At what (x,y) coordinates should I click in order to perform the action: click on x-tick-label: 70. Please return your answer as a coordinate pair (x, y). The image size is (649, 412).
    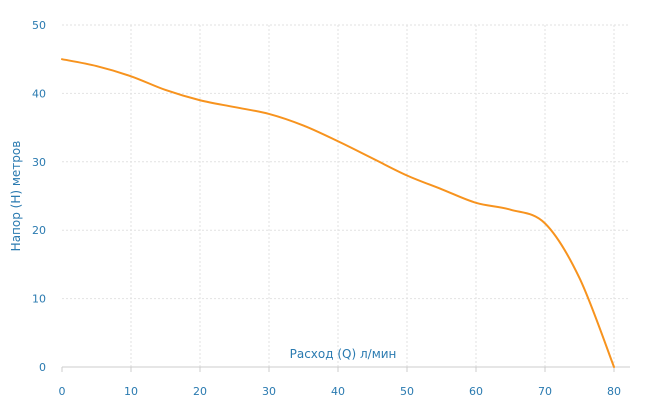
    Looking at the image, I should click on (545, 391).